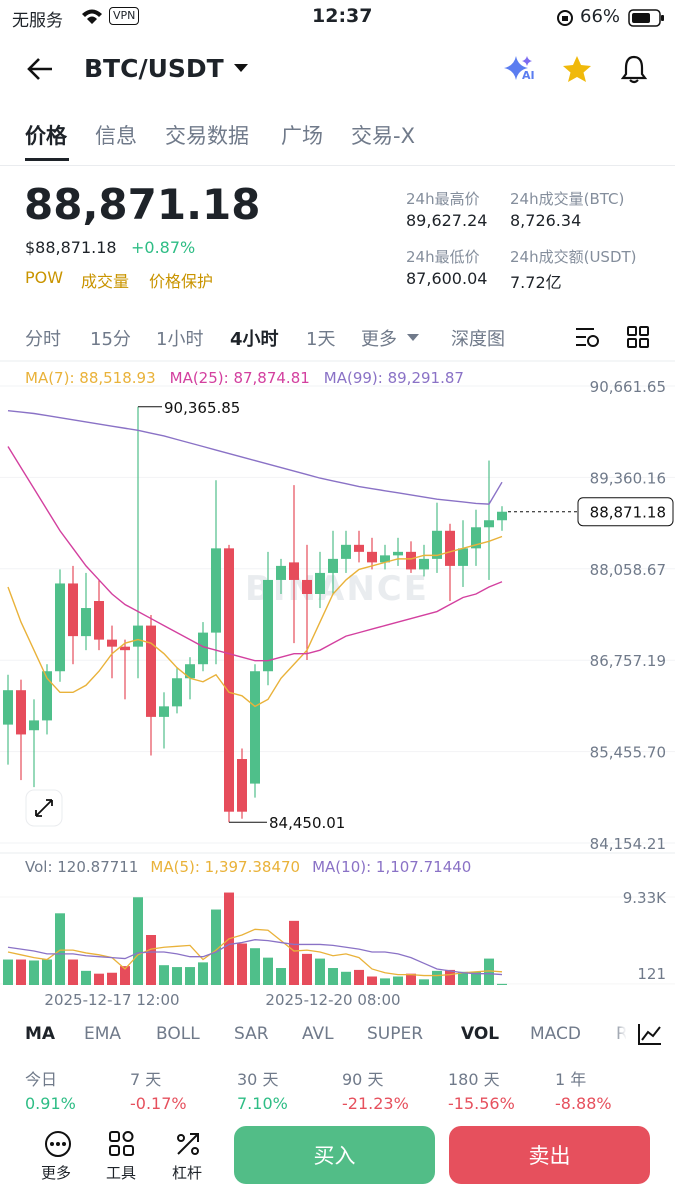 This screenshot has height=1200, width=675. What do you see at coordinates (180, 339) in the screenshot?
I see `interval: 1小时` at bounding box center [180, 339].